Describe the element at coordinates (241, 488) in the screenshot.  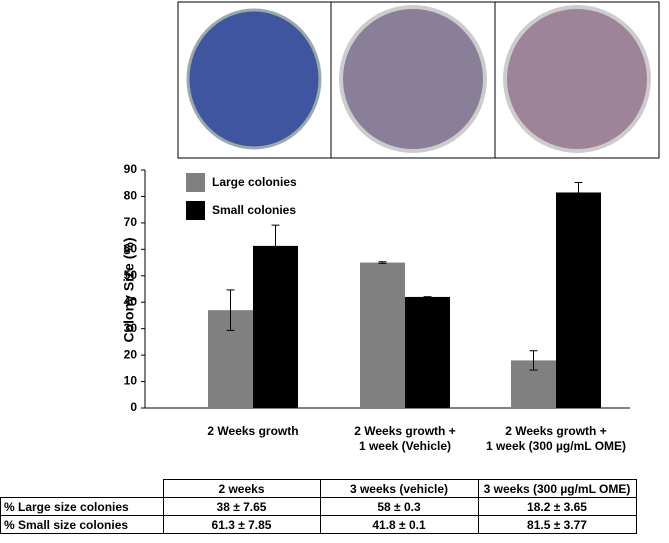
I see `header-cell: 2 weeks` at that location.